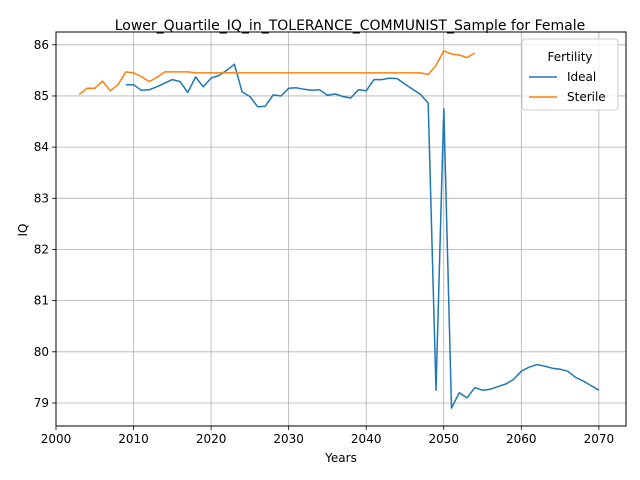  I want to click on x-tick-label: 2050, so click(443, 439).